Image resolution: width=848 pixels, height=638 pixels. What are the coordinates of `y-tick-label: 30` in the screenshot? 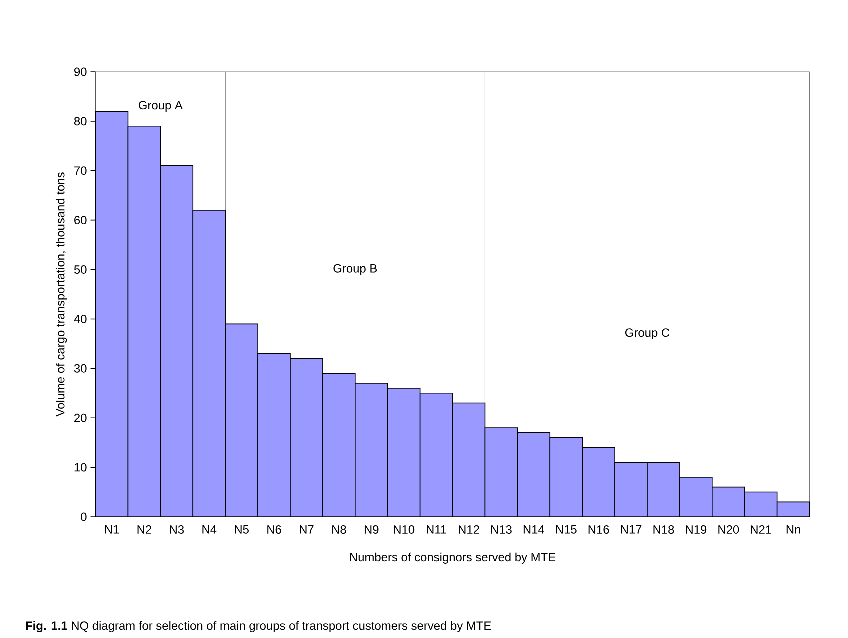 It's located at (80, 368).